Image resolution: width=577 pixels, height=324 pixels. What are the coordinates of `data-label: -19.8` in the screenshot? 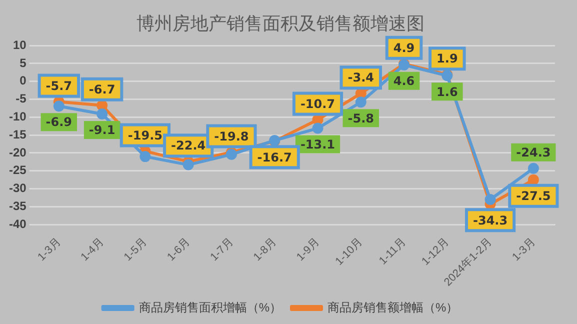 It's located at (231, 136).